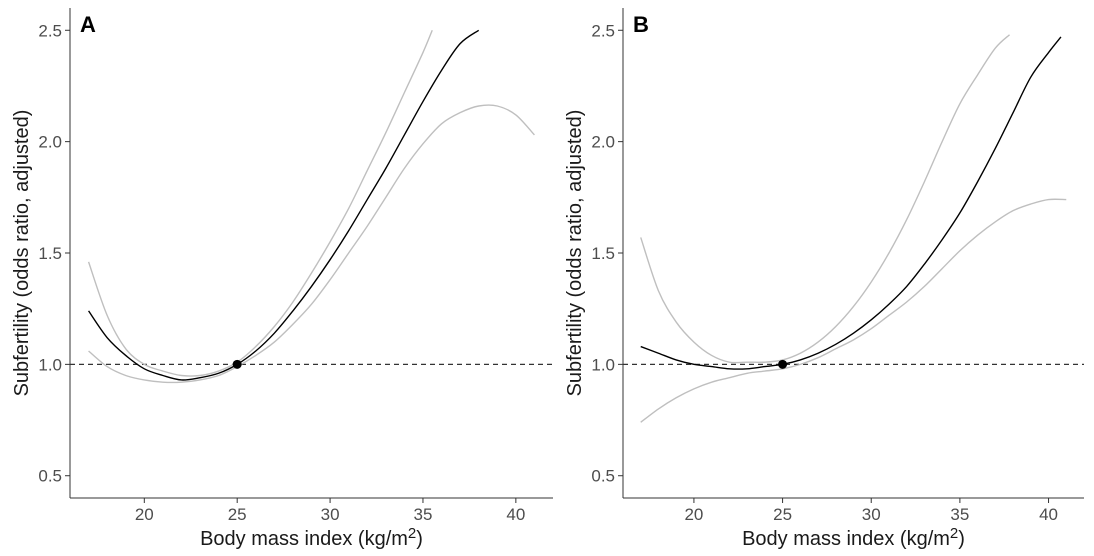 The image size is (1094, 556). What do you see at coordinates (88, 24) in the screenshot?
I see `panel-label: A` at bounding box center [88, 24].